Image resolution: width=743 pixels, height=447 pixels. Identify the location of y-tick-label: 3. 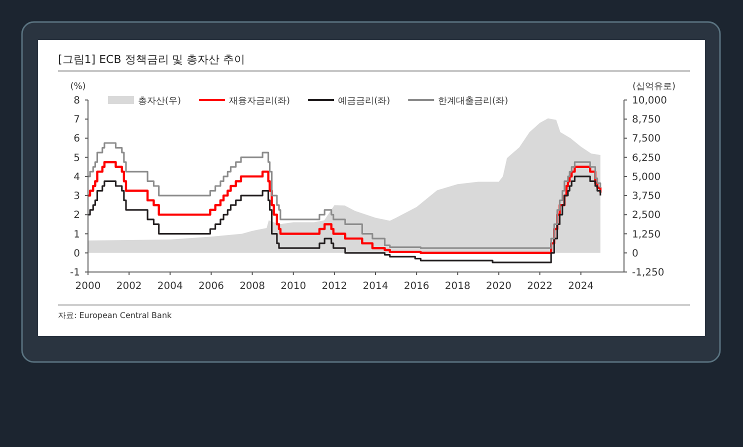
(77, 196).